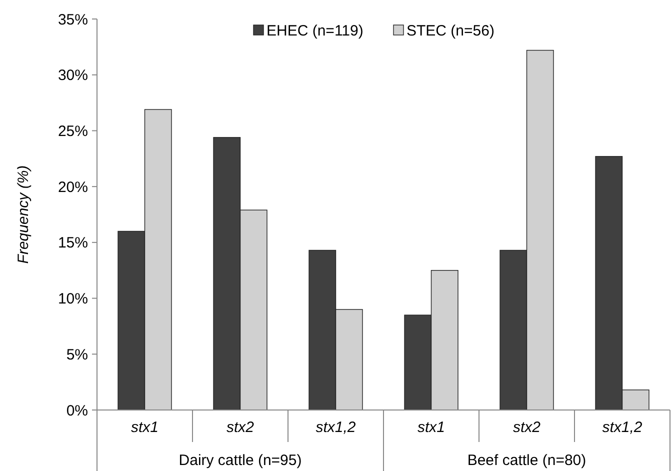 This screenshot has height=471, width=672. I want to click on text: Dairy cattle (n=95), so click(240, 460).